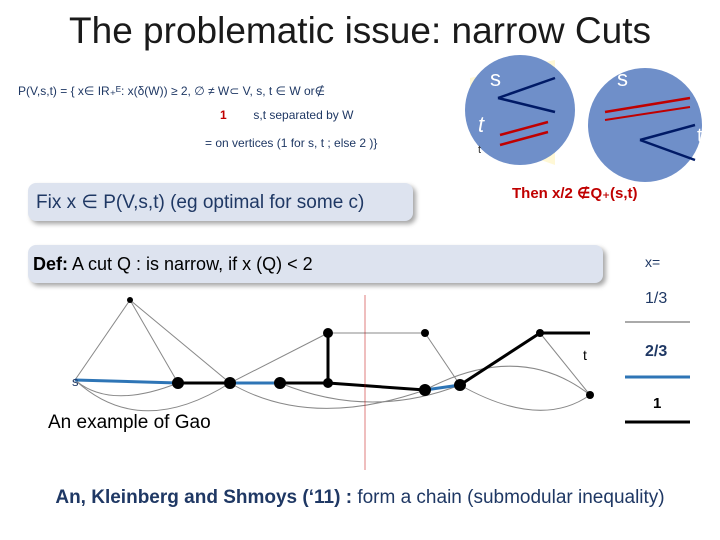 The image size is (720, 540). I want to click on page-title: The problematic issue: narrow Cuts, so click(360, 30).